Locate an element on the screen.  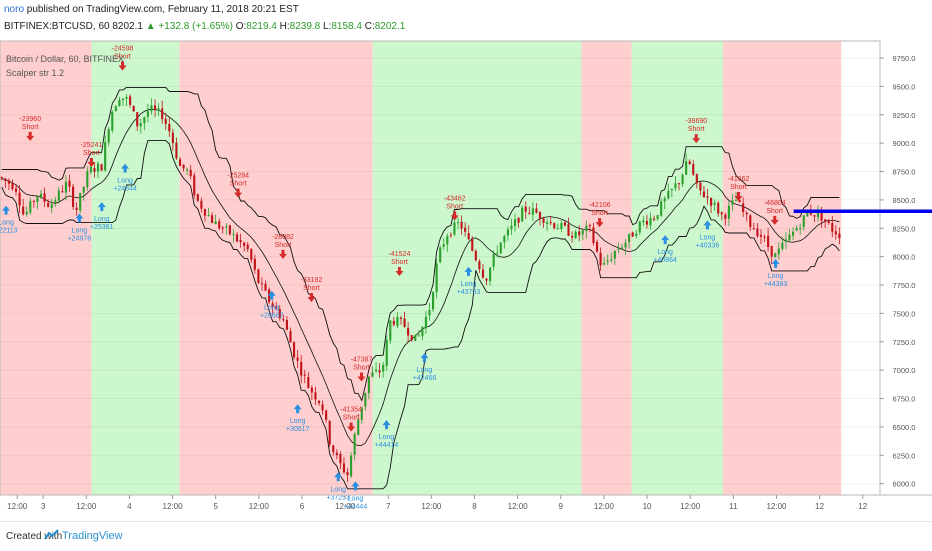
signal-value: -33182 is located at coordinates (312, 280).